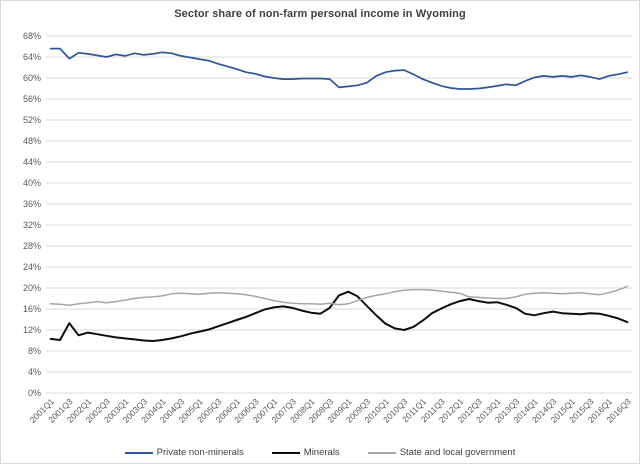  What do you see at coordinates (32, 204) in the screenshot?
I see `y-tick-label: 36%` at bounding box center [32, 204].